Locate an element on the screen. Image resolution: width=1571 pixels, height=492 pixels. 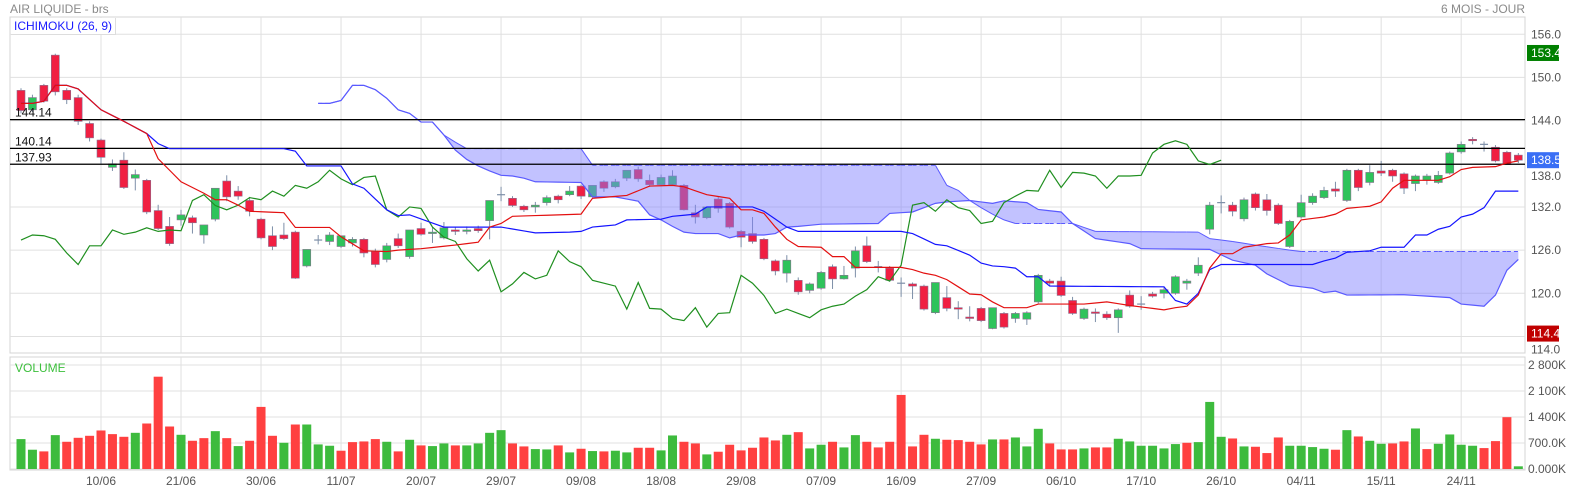
date-tick-label: 06/10 is located at coordinates (1061, 481).